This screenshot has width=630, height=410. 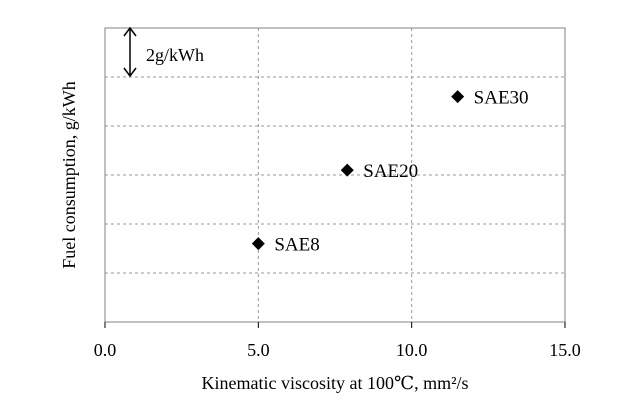 I want to click on scale-bar: 2g/kWh, so click(x=163, y=52).